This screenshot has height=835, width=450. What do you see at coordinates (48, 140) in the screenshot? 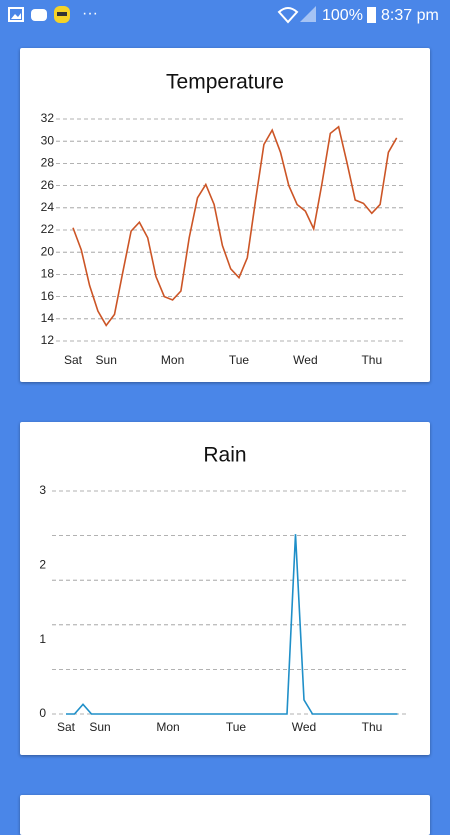
I see `y-tick-label: 30` at bounding box center [48, 140].